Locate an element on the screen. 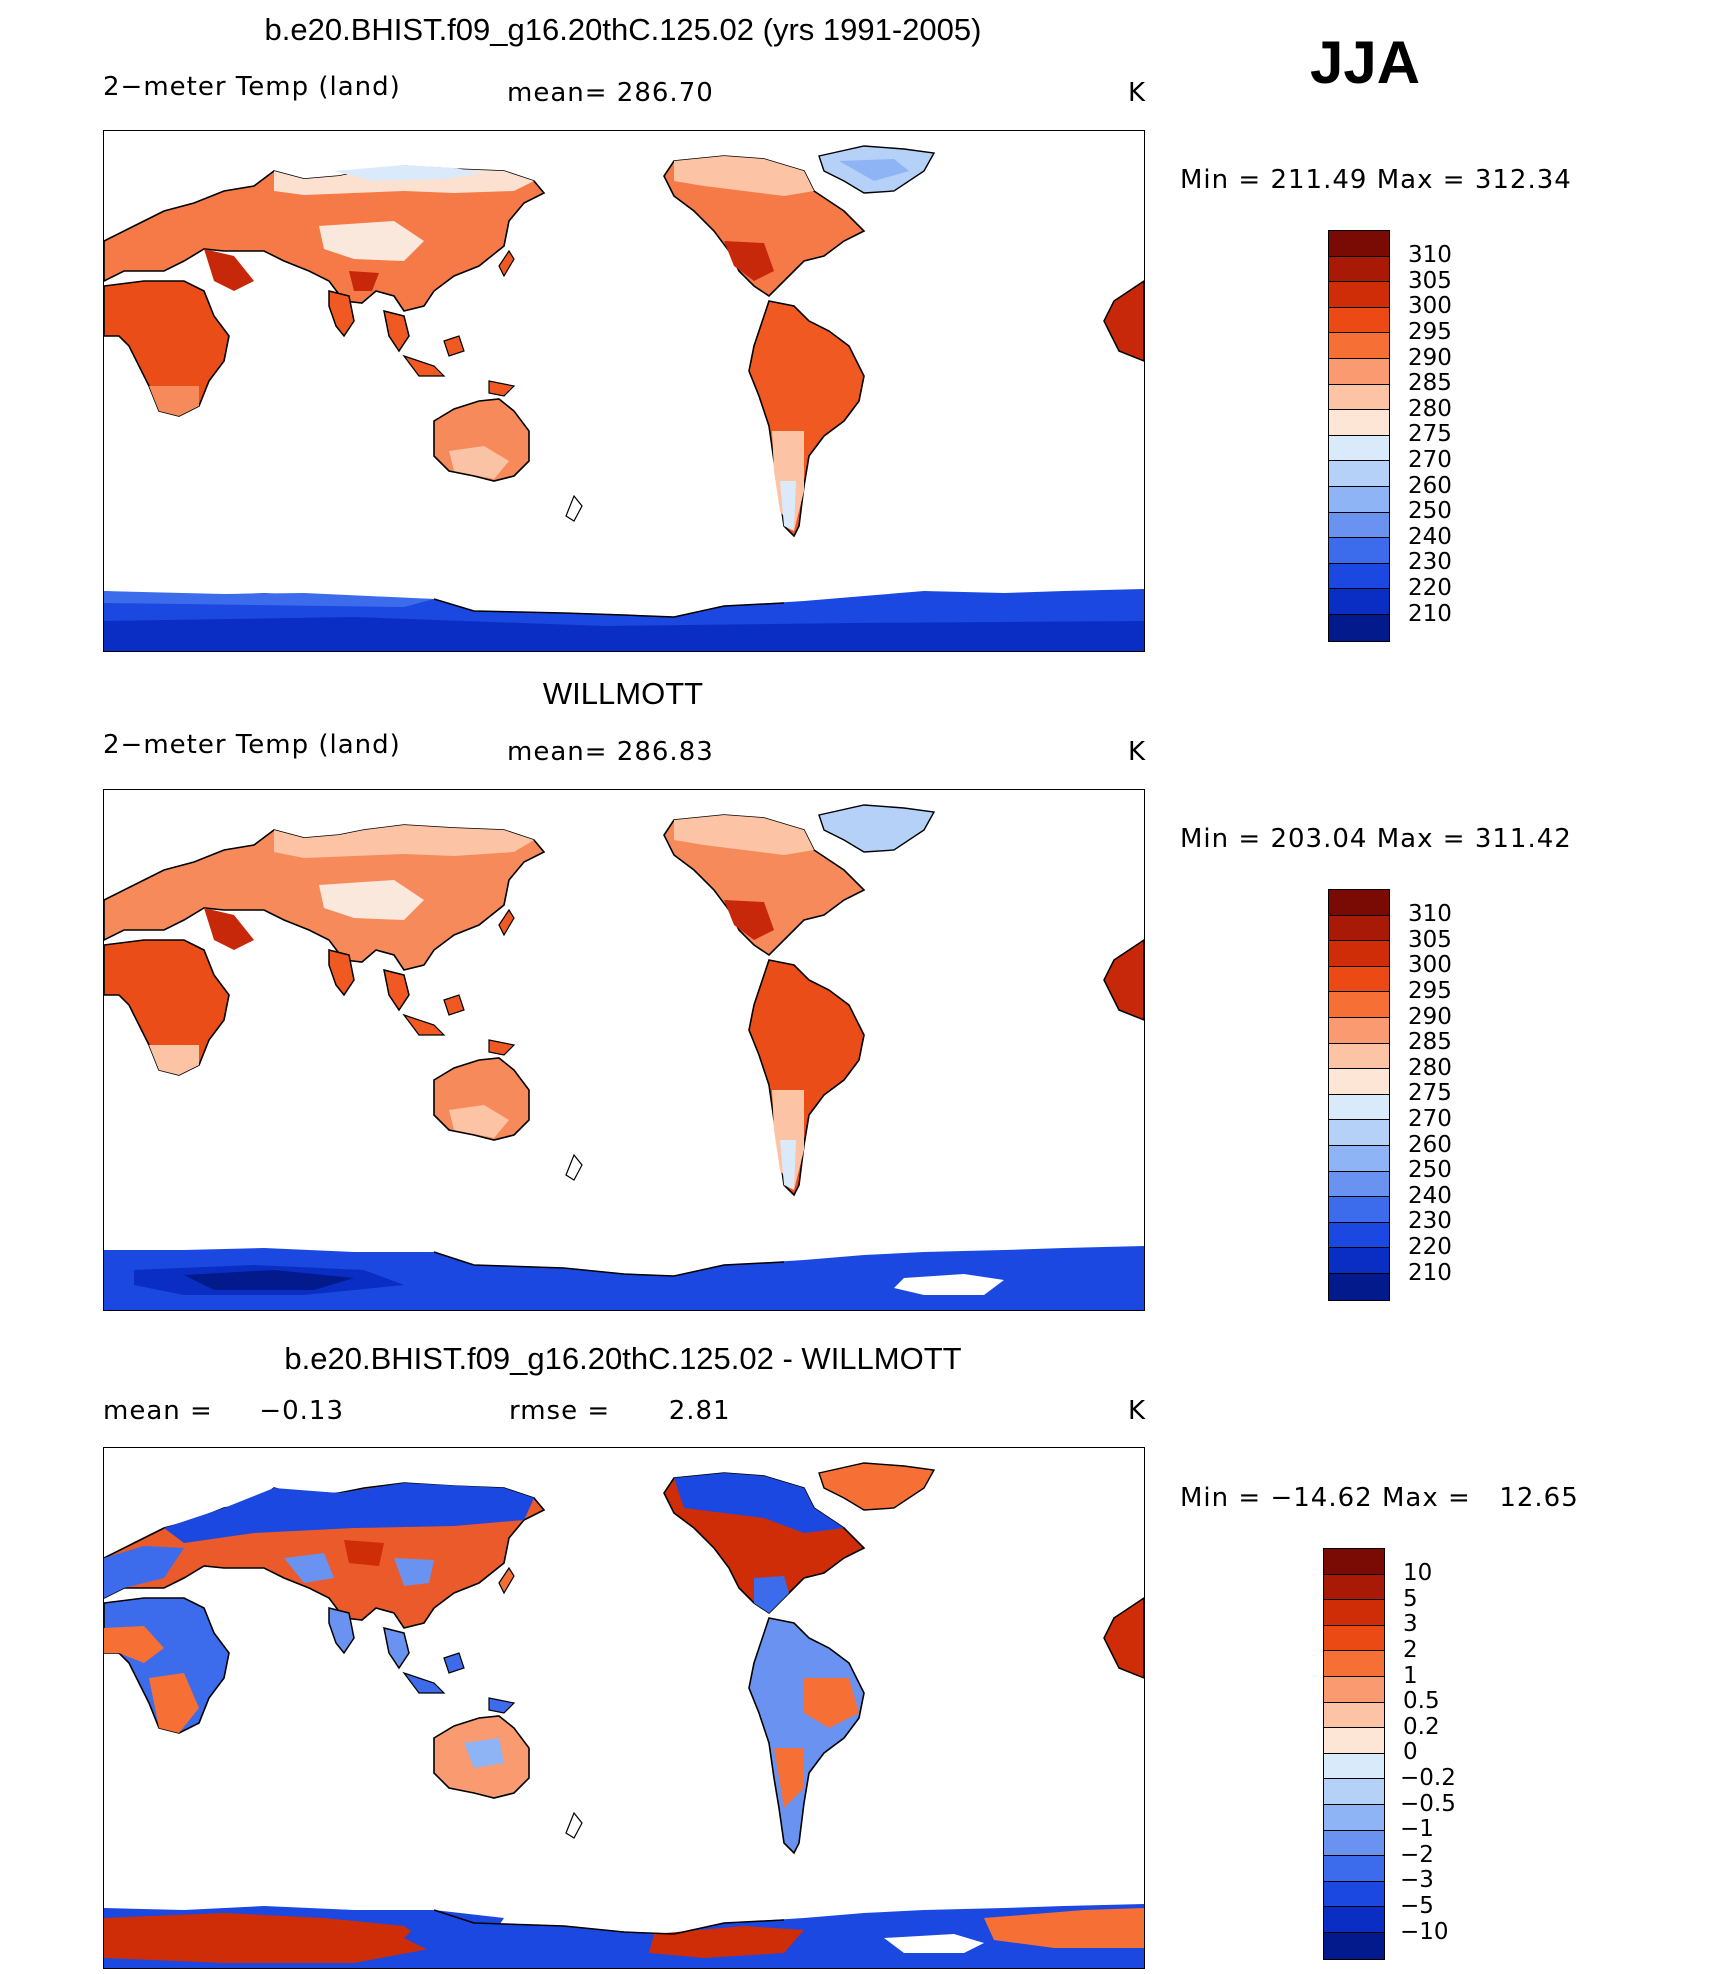 The width and height of the screenshot is (1710, 1974). panel3-stat2-label: rmse = is located at coordinates (560, 1411).